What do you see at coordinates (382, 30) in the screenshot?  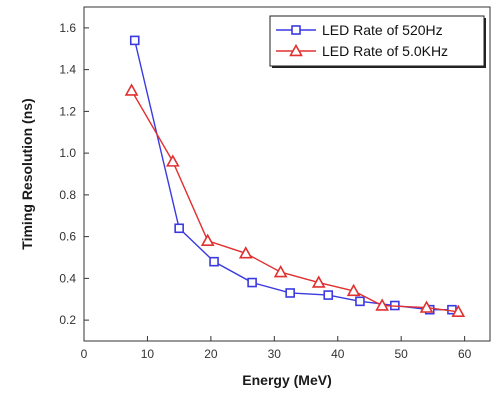 I see `legend-label: LED Rate of 520Hz` at bounding box center [382, 30].